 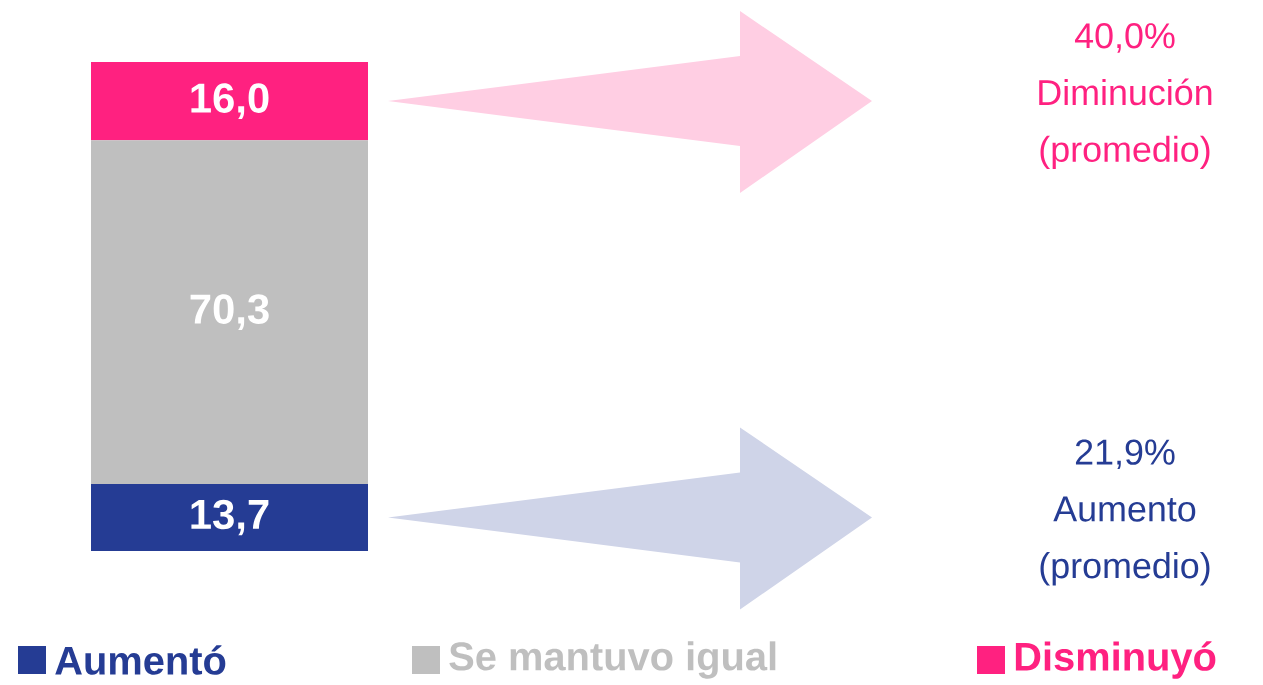 I want to click on text: 21,9% Aumento (promedio), so click(x=1125, y=512).